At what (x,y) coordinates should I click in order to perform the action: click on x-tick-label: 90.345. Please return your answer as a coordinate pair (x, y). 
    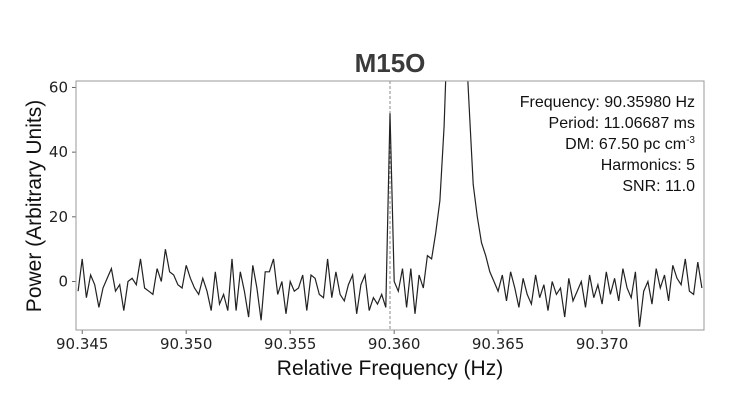
    Looking at the image, I should click on (82, 344).